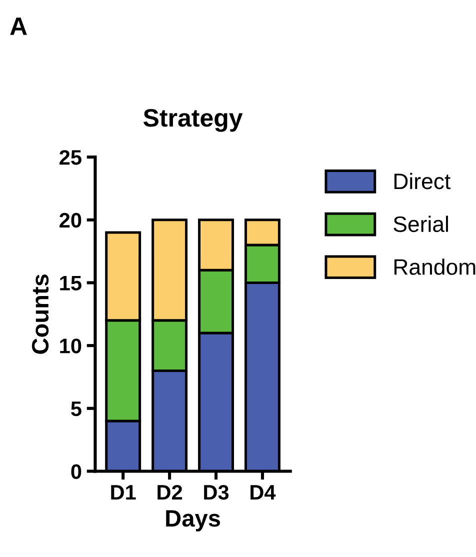 The width and height of the screenshot is (476, 557). What do you see at coordinates (193, 521) in the screenshot?
I see `x-axis-title: Days` at bounding box center [193, 521].